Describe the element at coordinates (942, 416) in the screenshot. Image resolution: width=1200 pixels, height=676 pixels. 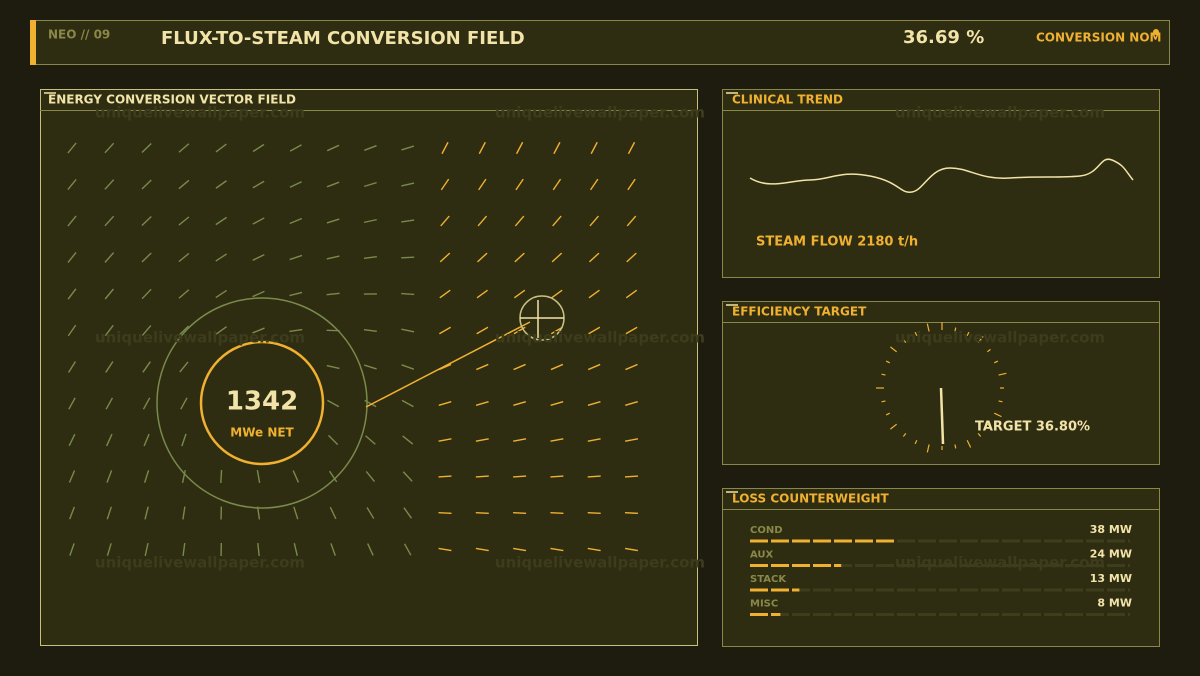
I see `gauge-needle` at that location.